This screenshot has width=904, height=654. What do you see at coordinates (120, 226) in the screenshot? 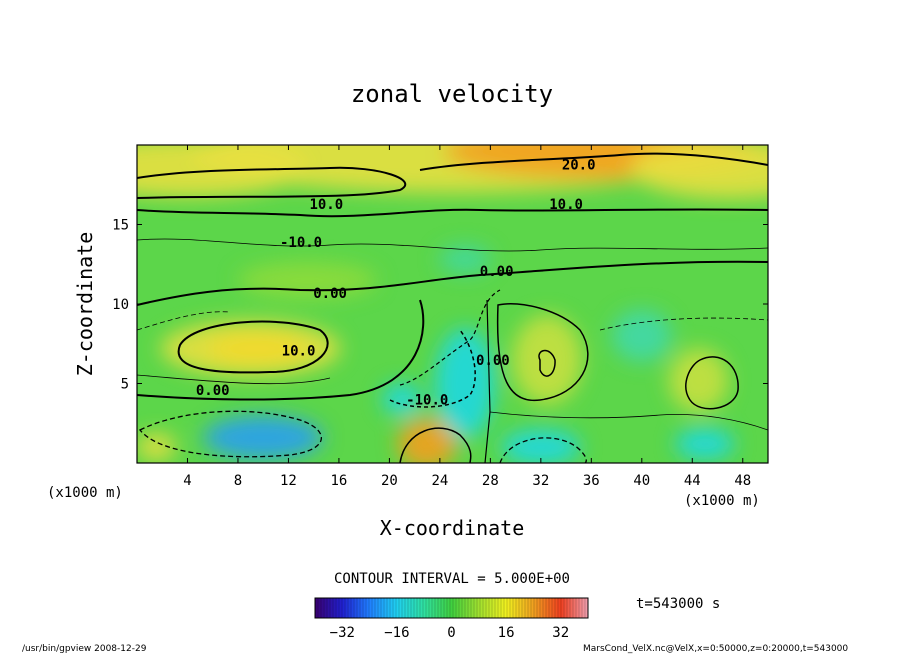
I see `y-tick-label: 15` at bounding box center [120, 226].